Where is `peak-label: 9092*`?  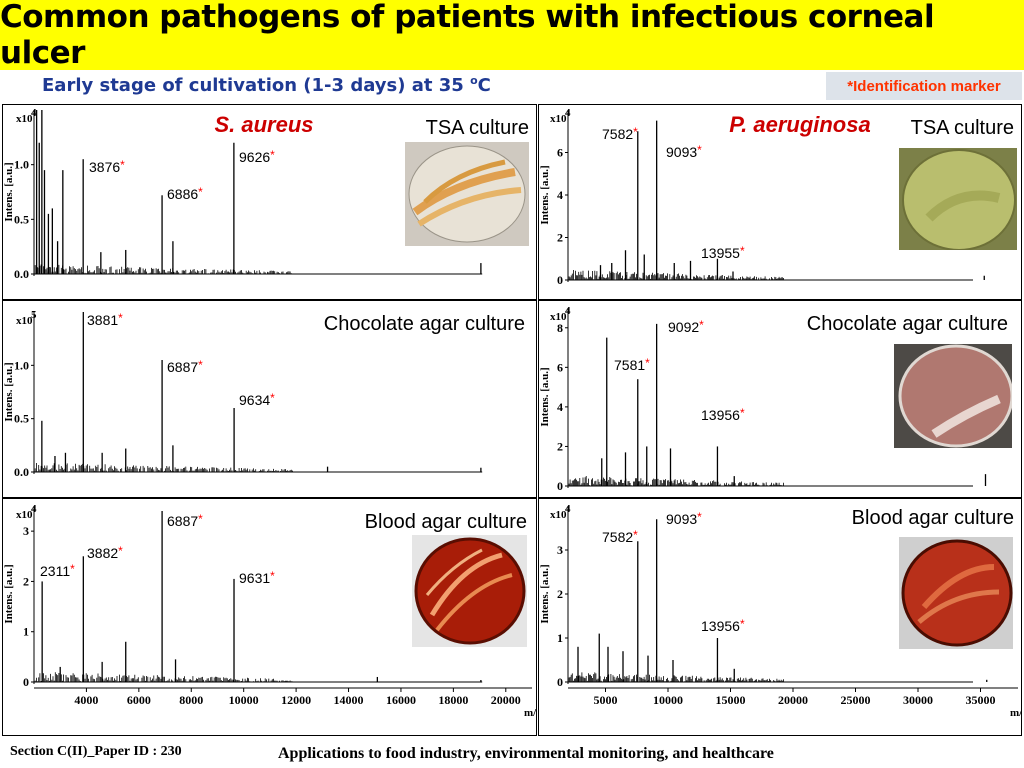
peak-label: 9092* is located at coordinates (686, 326).